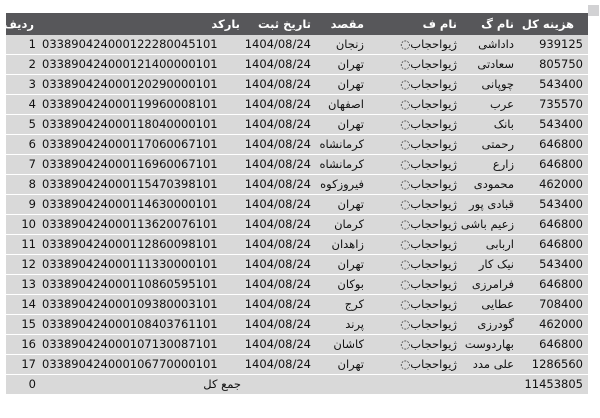 This screenshot has width=600, height=418. What do you see at coordinates (489, 345) in the screenshot?
I see `cell-name_g: بهاردوست` at bounding box center [489, 345].